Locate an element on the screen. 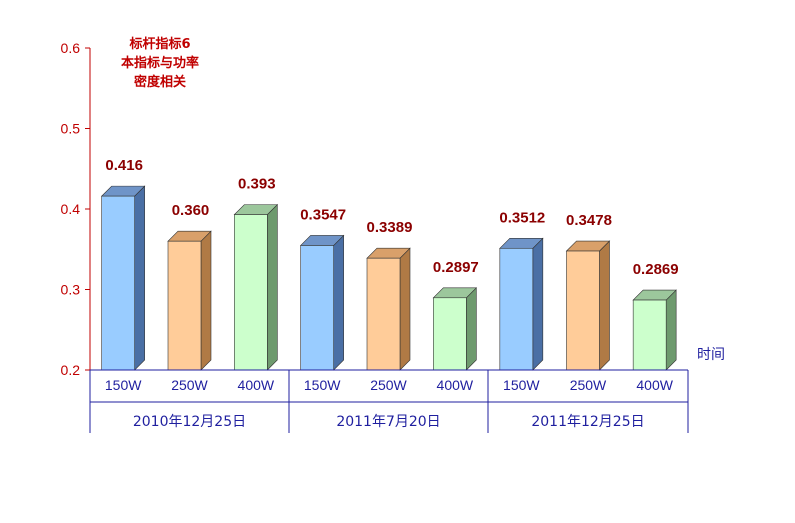 The height and width of the screenshot is (523, 795). note-line-1: 标杆指标6 is located at coordinates (159, 44).